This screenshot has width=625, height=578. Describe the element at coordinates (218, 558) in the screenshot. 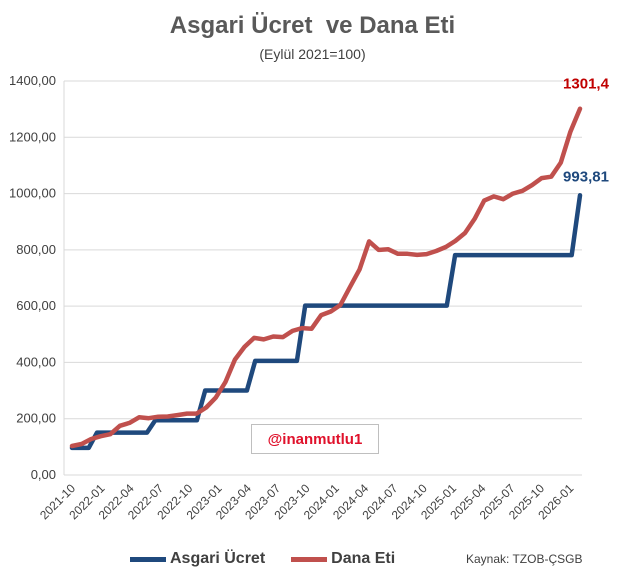

I see `legend-label-asgari-ucret: Asgari Ücret` at that location.